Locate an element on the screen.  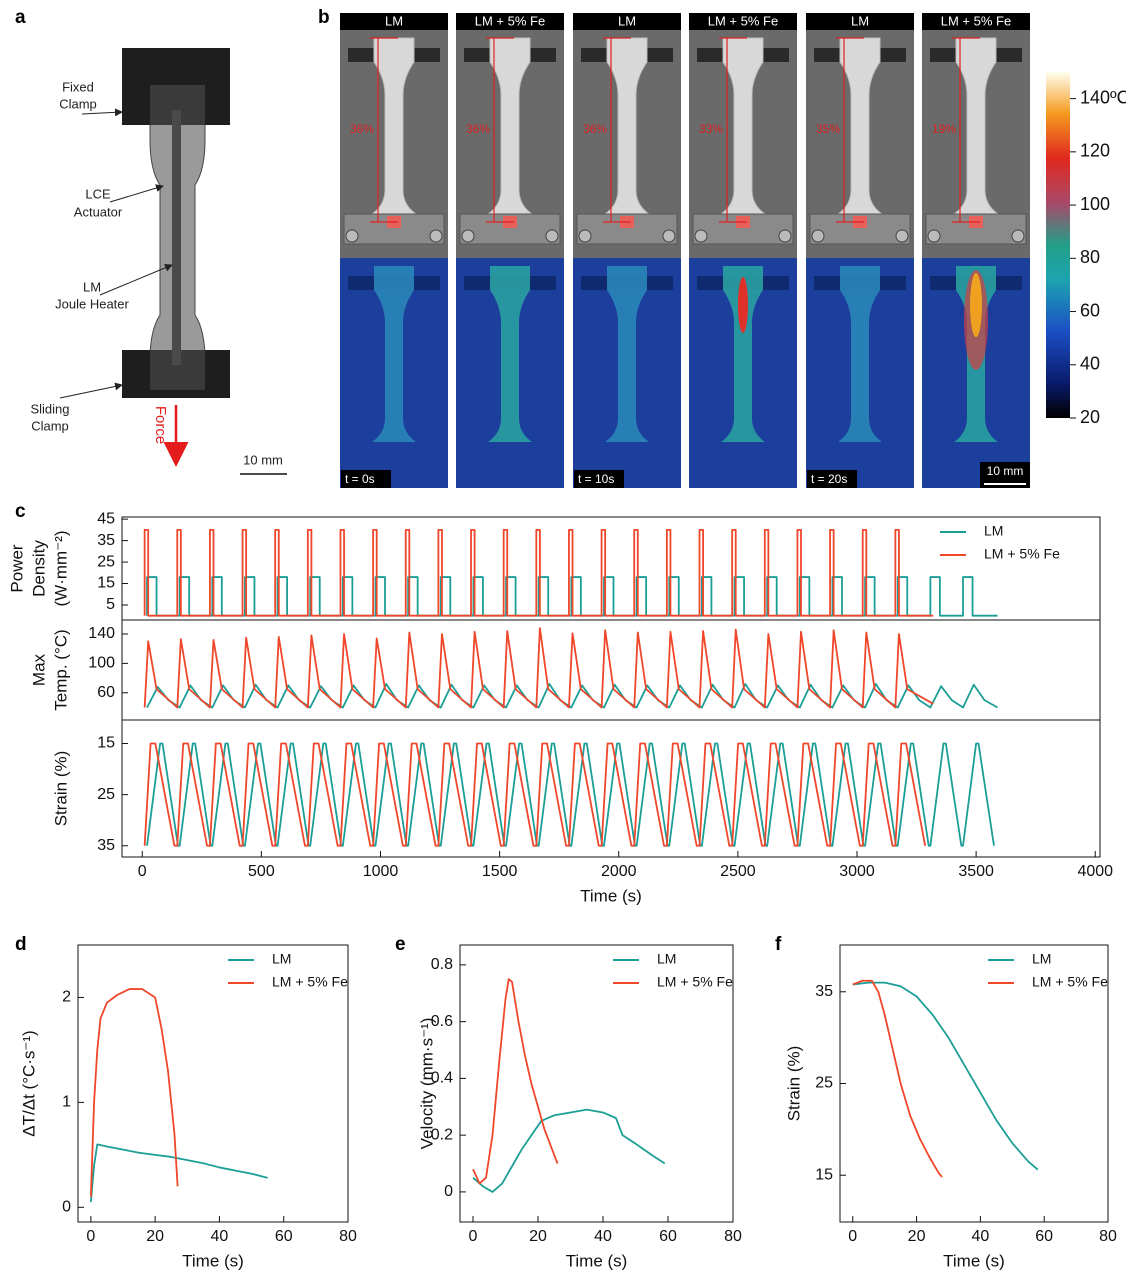
y-tick-label: 45 is located at coordinates (106, 518).